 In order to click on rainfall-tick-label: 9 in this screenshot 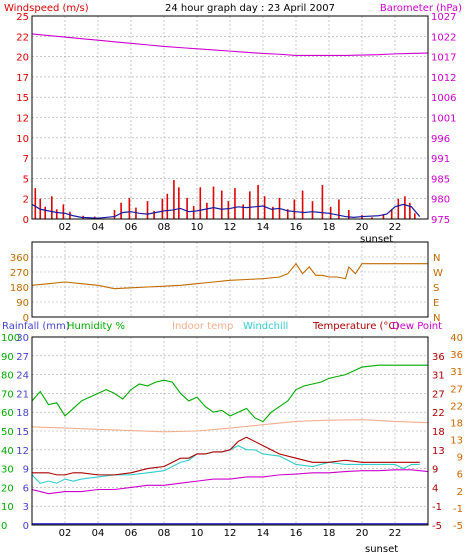, I will do `click(26, 470)`.